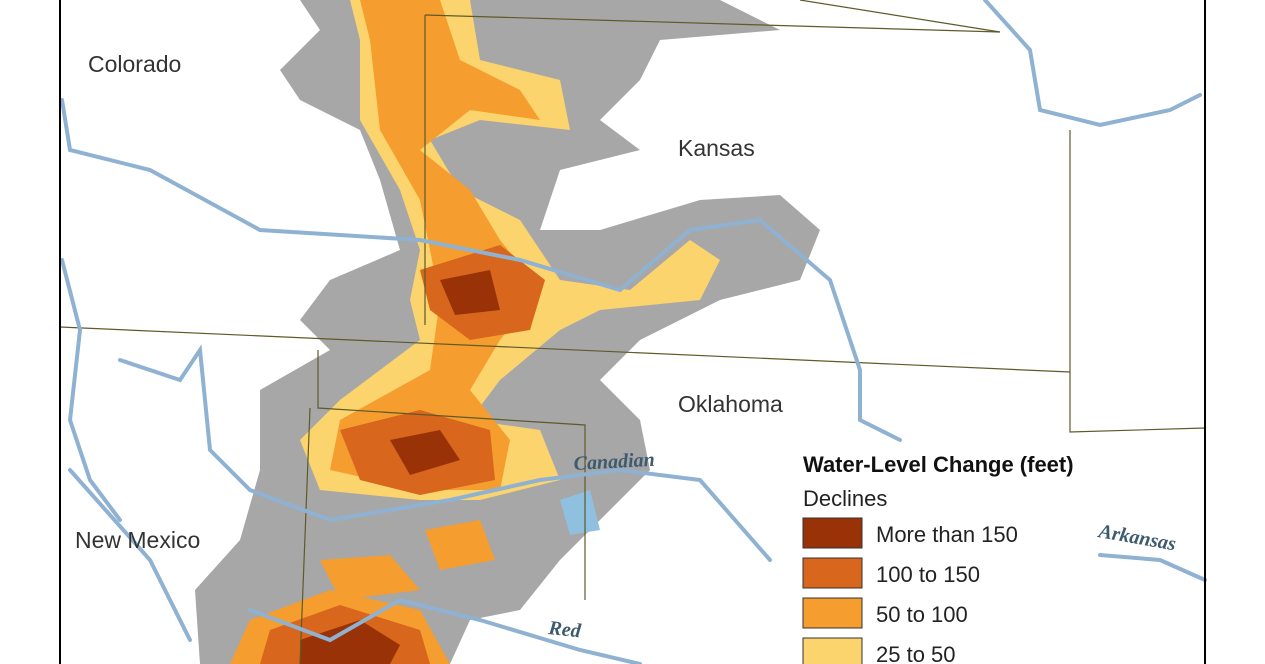 This screenshot has width=1265, height=664. Describe the element at coordinates (928, 574) in the screenshot. I see `legend-label: 100 to 150` at that location.